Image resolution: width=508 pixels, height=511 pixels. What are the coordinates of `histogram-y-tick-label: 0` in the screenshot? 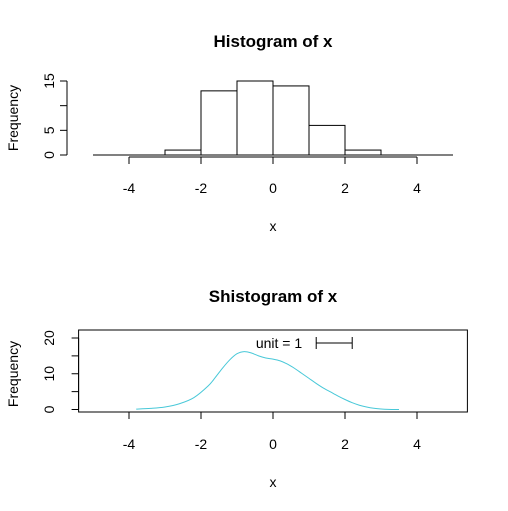 It's located at (49, 155).